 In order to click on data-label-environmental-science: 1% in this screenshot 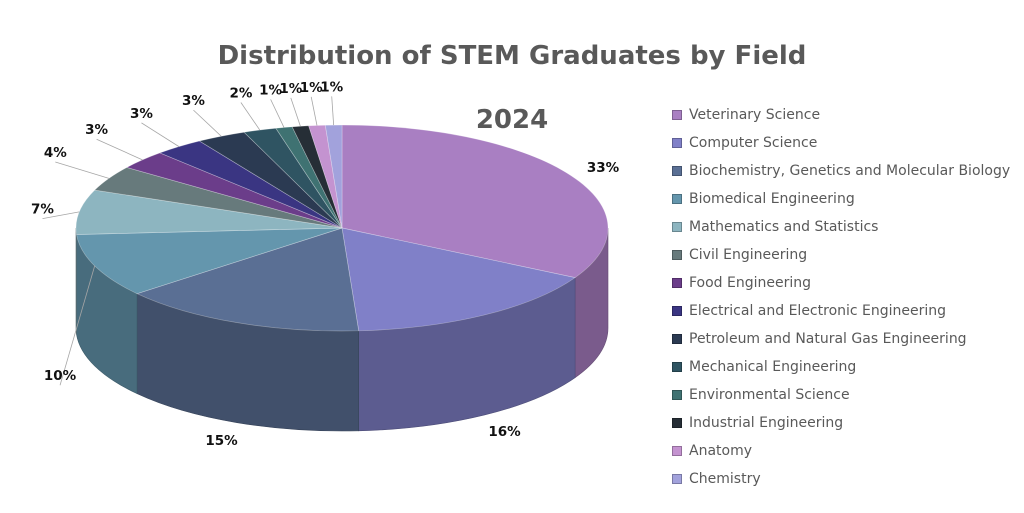, I will do `click(270, 90)`.